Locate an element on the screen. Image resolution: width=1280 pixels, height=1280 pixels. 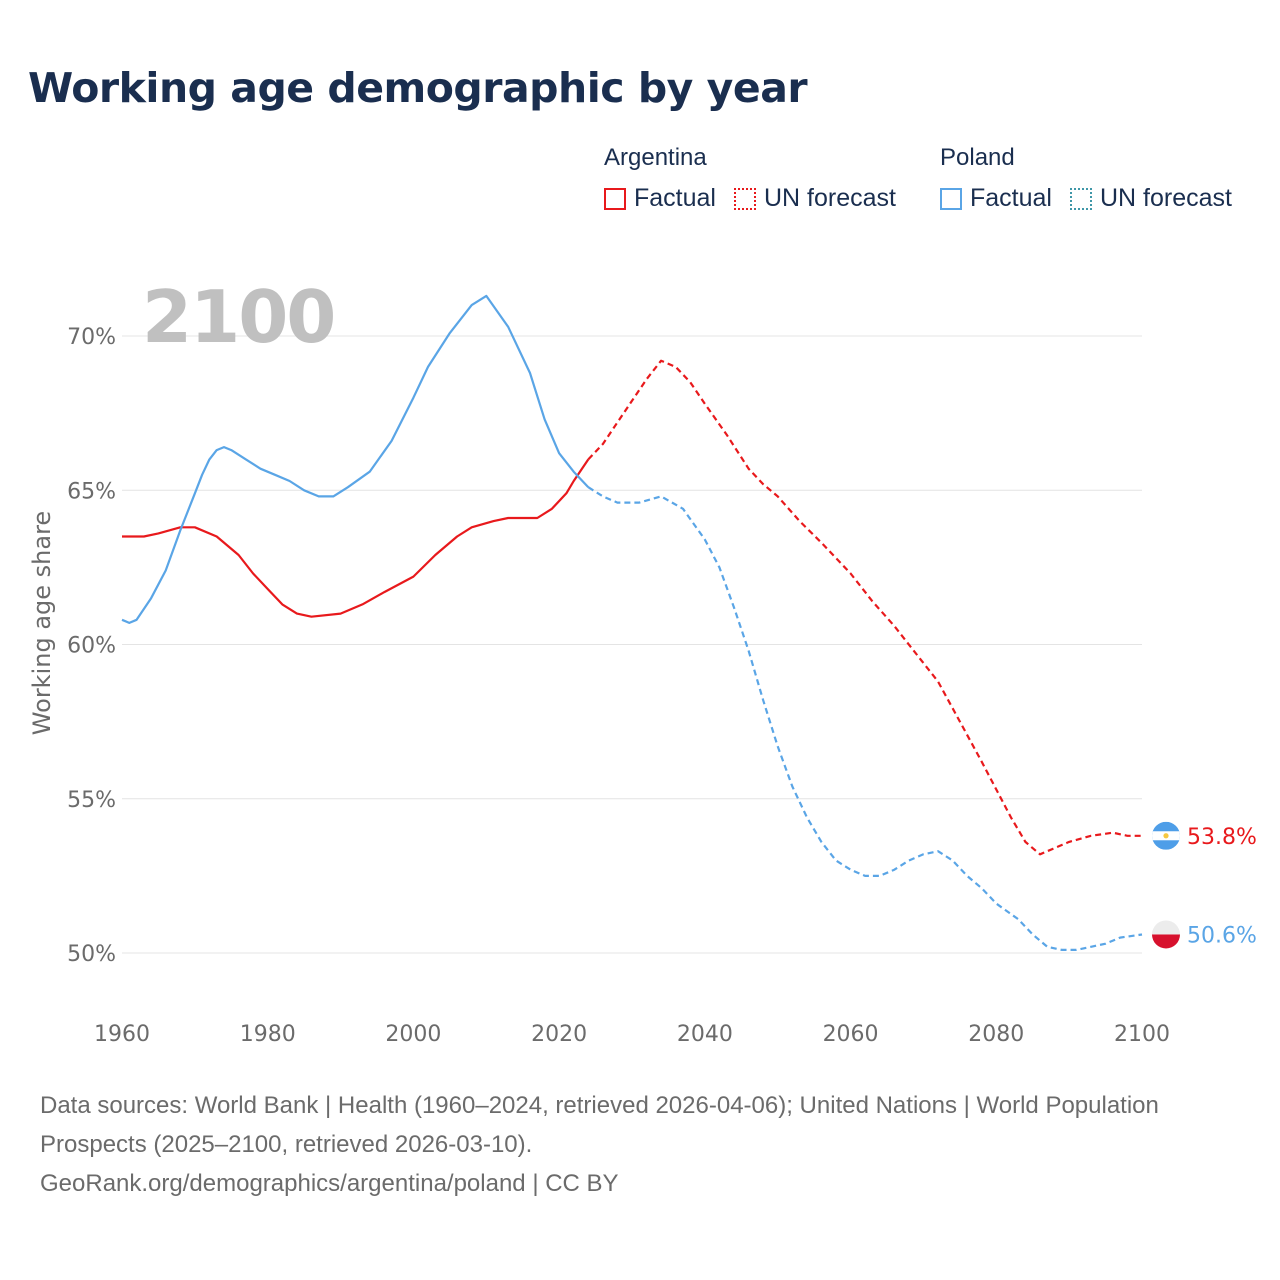
legend-argentina-forecast-label: UN forecast is located at coordinates (829, 198).